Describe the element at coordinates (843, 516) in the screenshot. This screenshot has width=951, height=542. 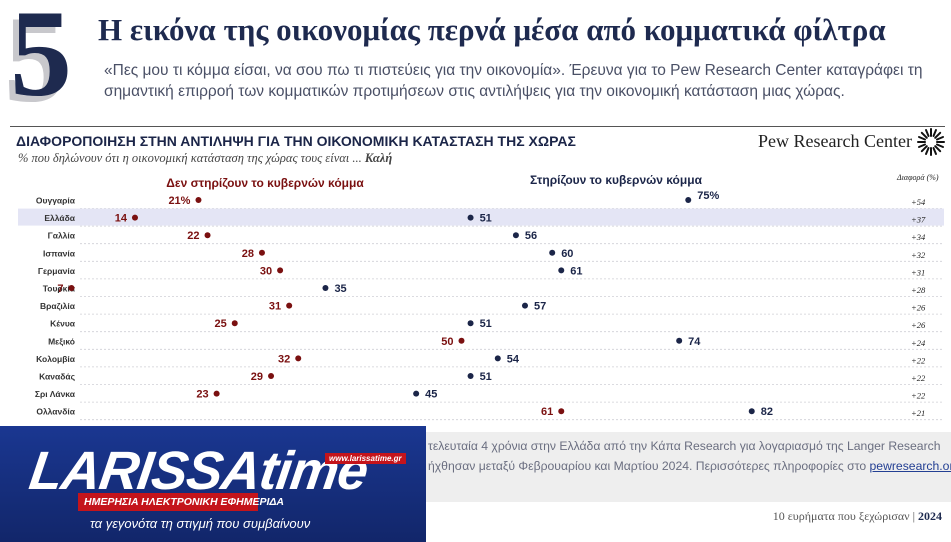
I see `series-label: 10 ευρήματα που ξεχώρισαν |` at that location.